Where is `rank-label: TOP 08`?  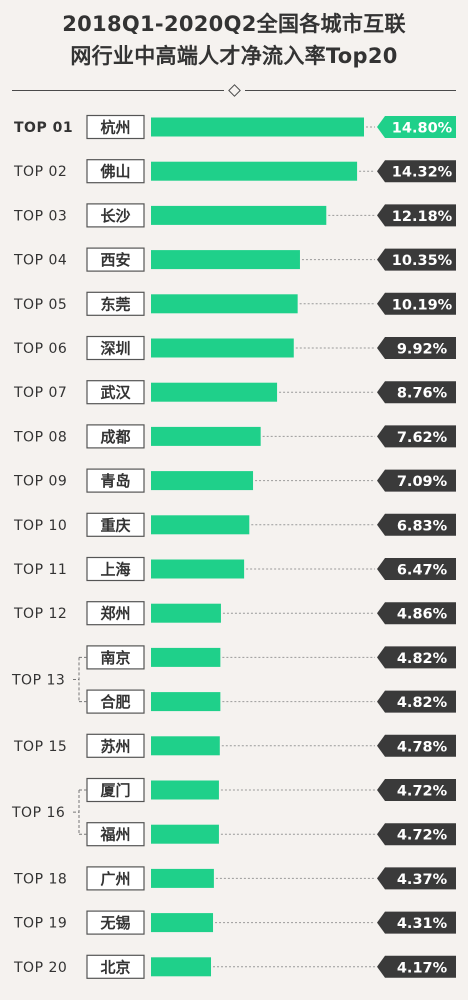
rank-label: TOP 08 is located at coordinates (40, 437).